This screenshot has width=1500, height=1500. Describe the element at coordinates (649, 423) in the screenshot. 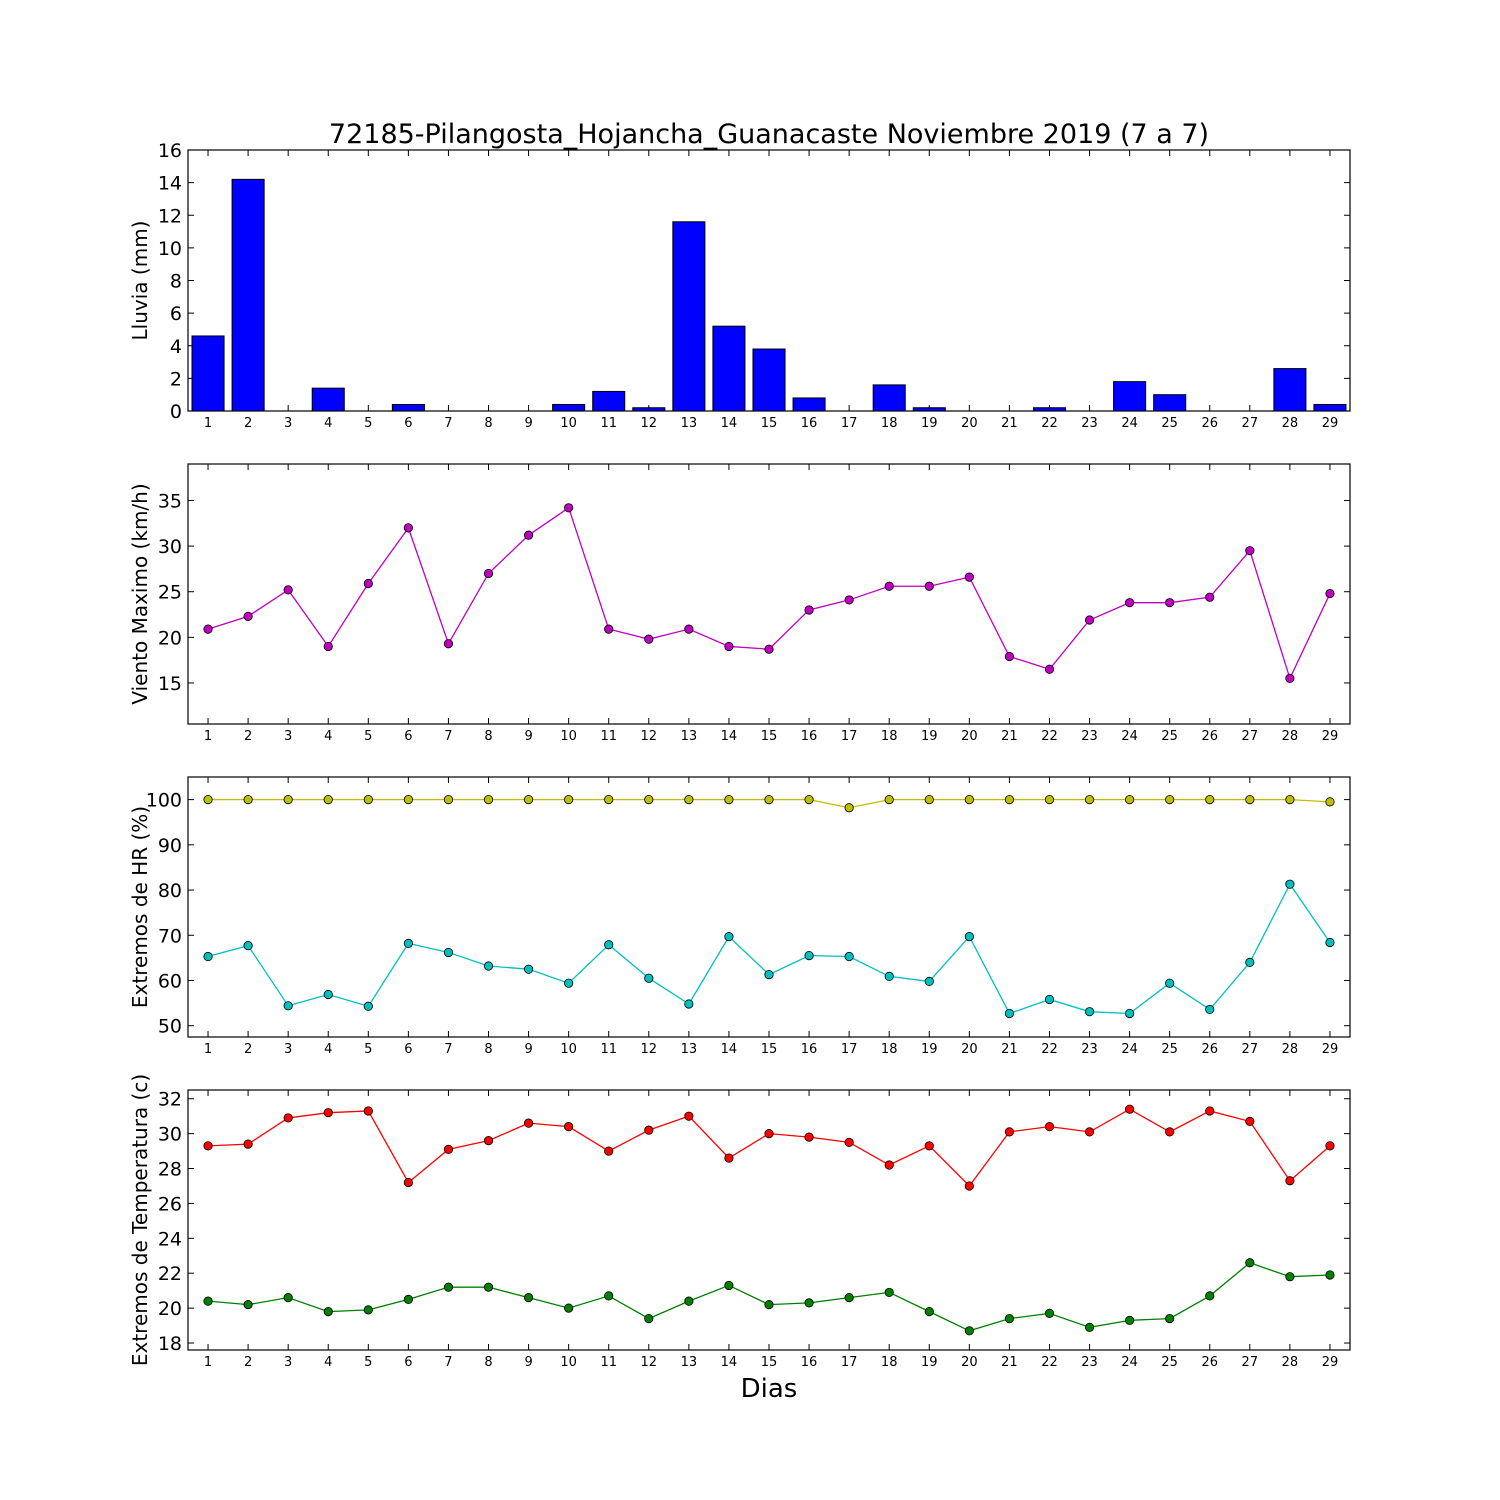

I see `x-tick-label: 12` at that location.